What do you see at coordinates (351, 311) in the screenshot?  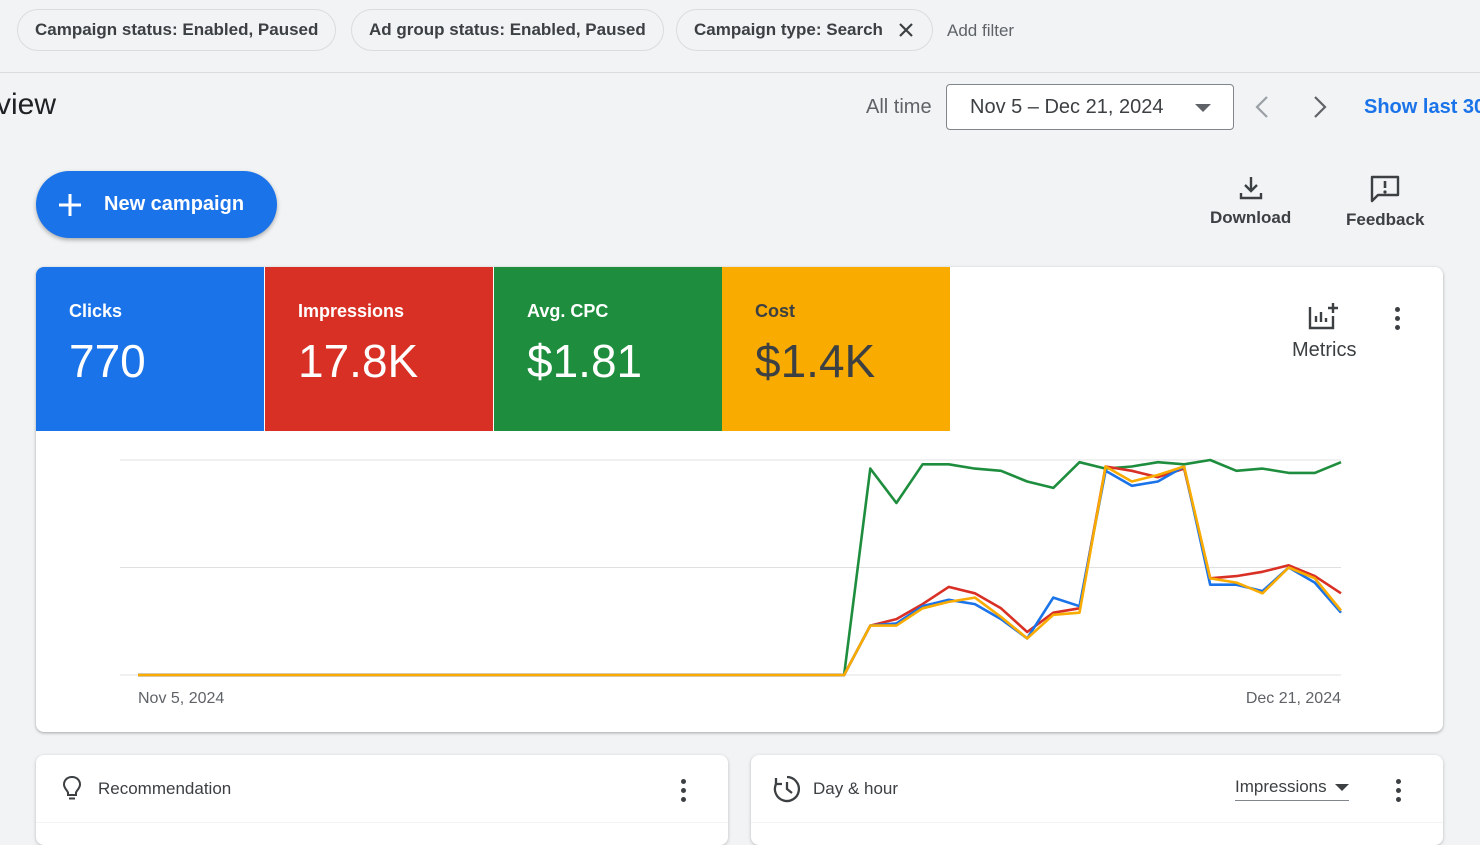 I see `scorecard-label: Impressions` at bounding box center [351, 311].